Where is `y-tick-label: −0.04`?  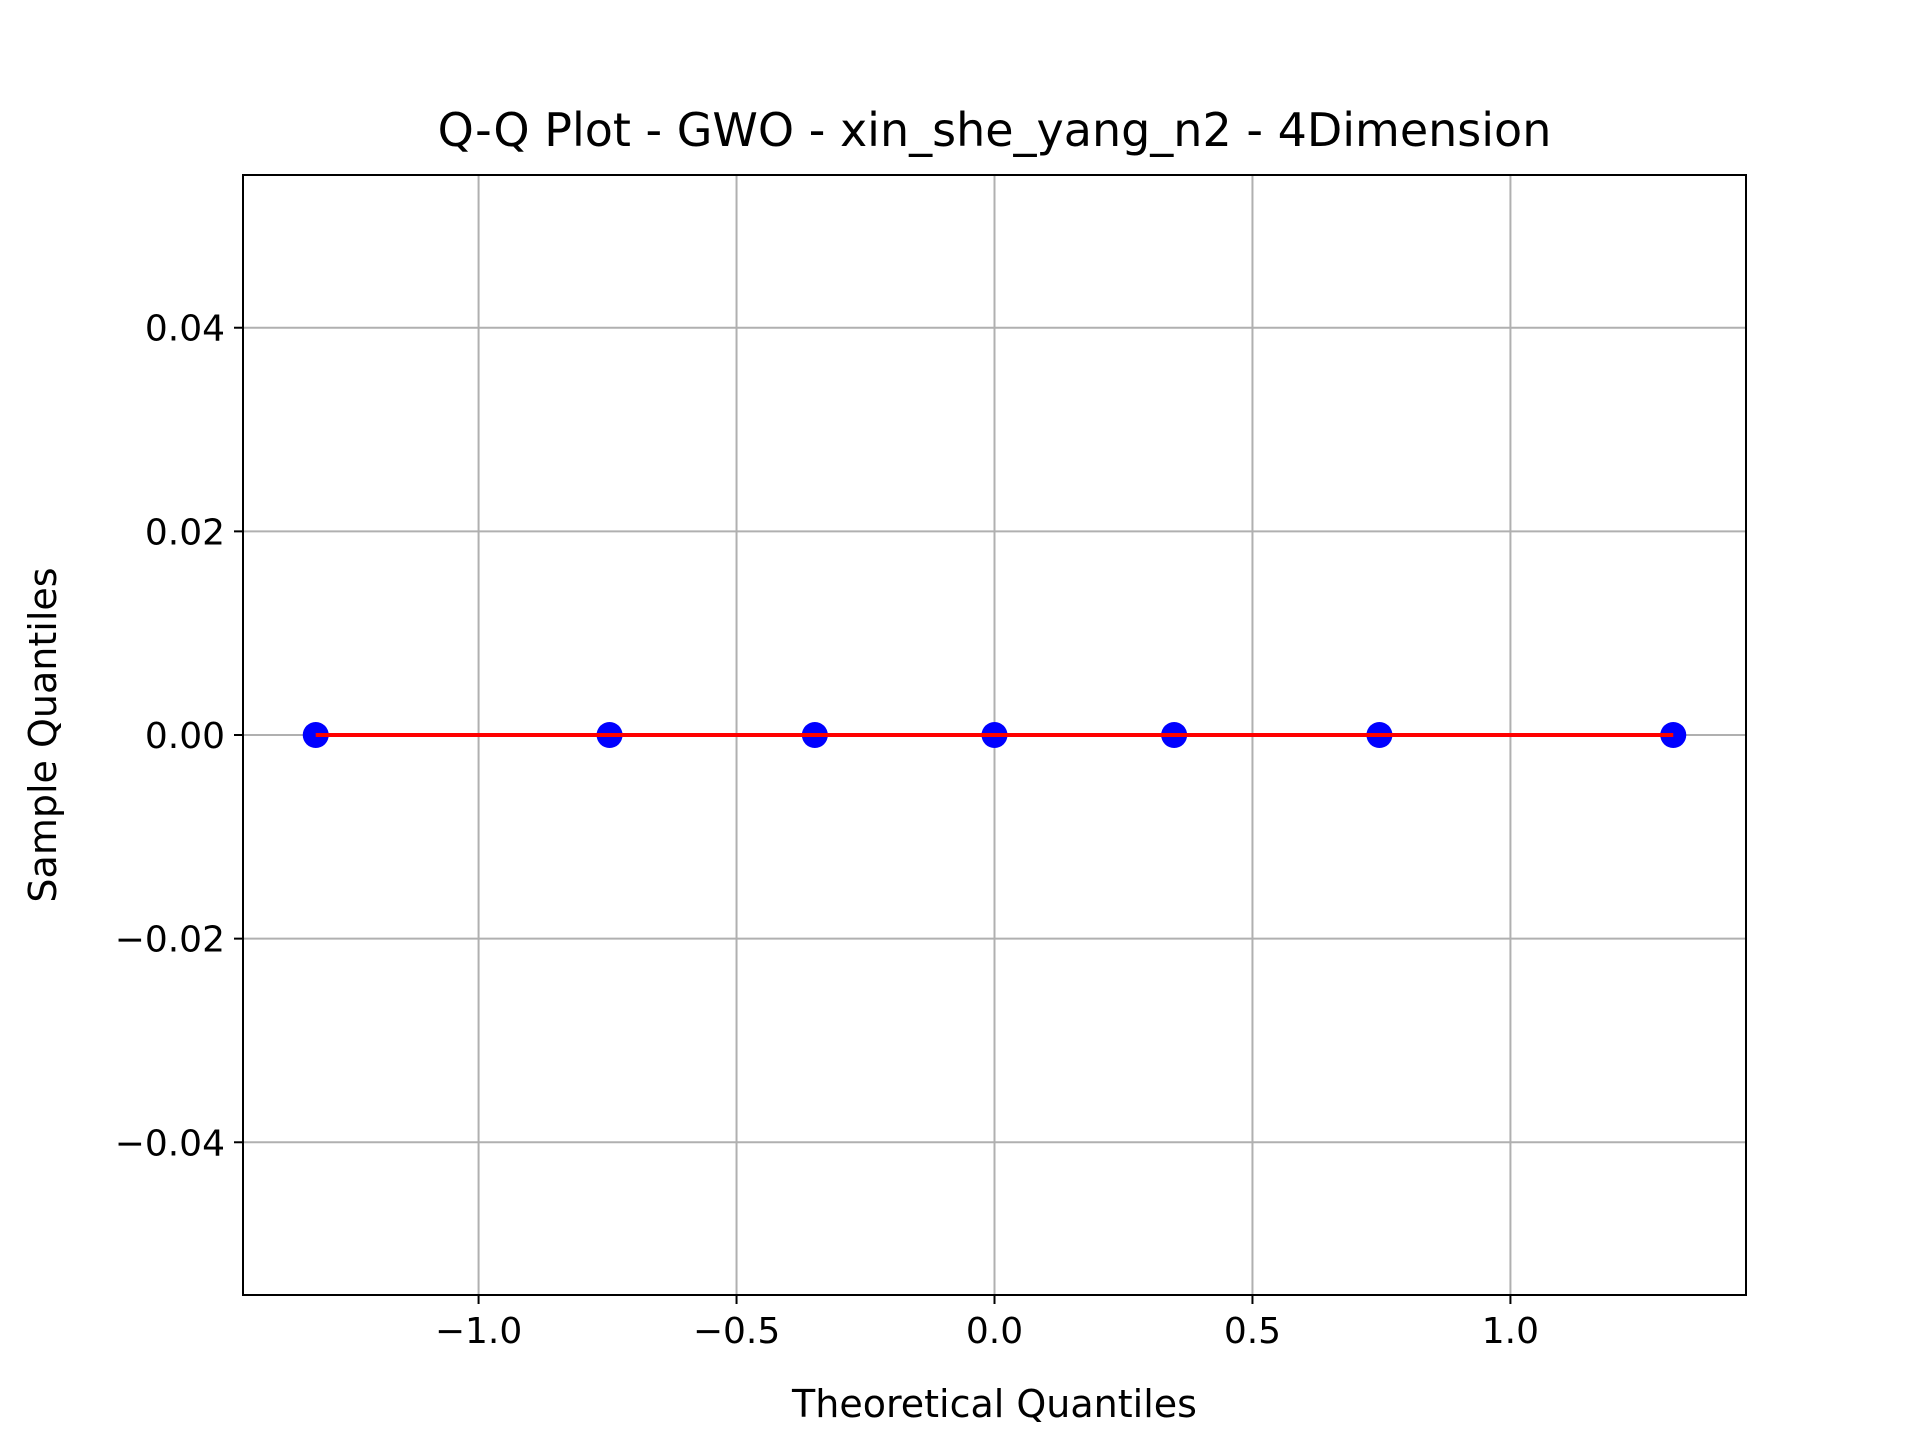
y-tick-label: −0.04 is located at coordinates (170, 1143).